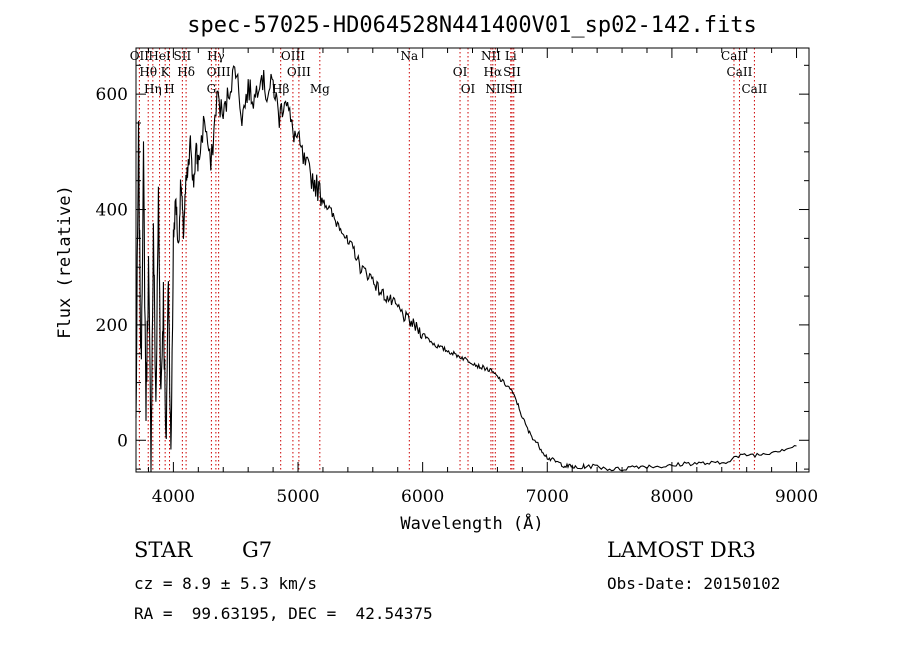  Describe the element at coordinates (422, 497) in the screenshot. I see `x-tick-label: 6000` at that location.